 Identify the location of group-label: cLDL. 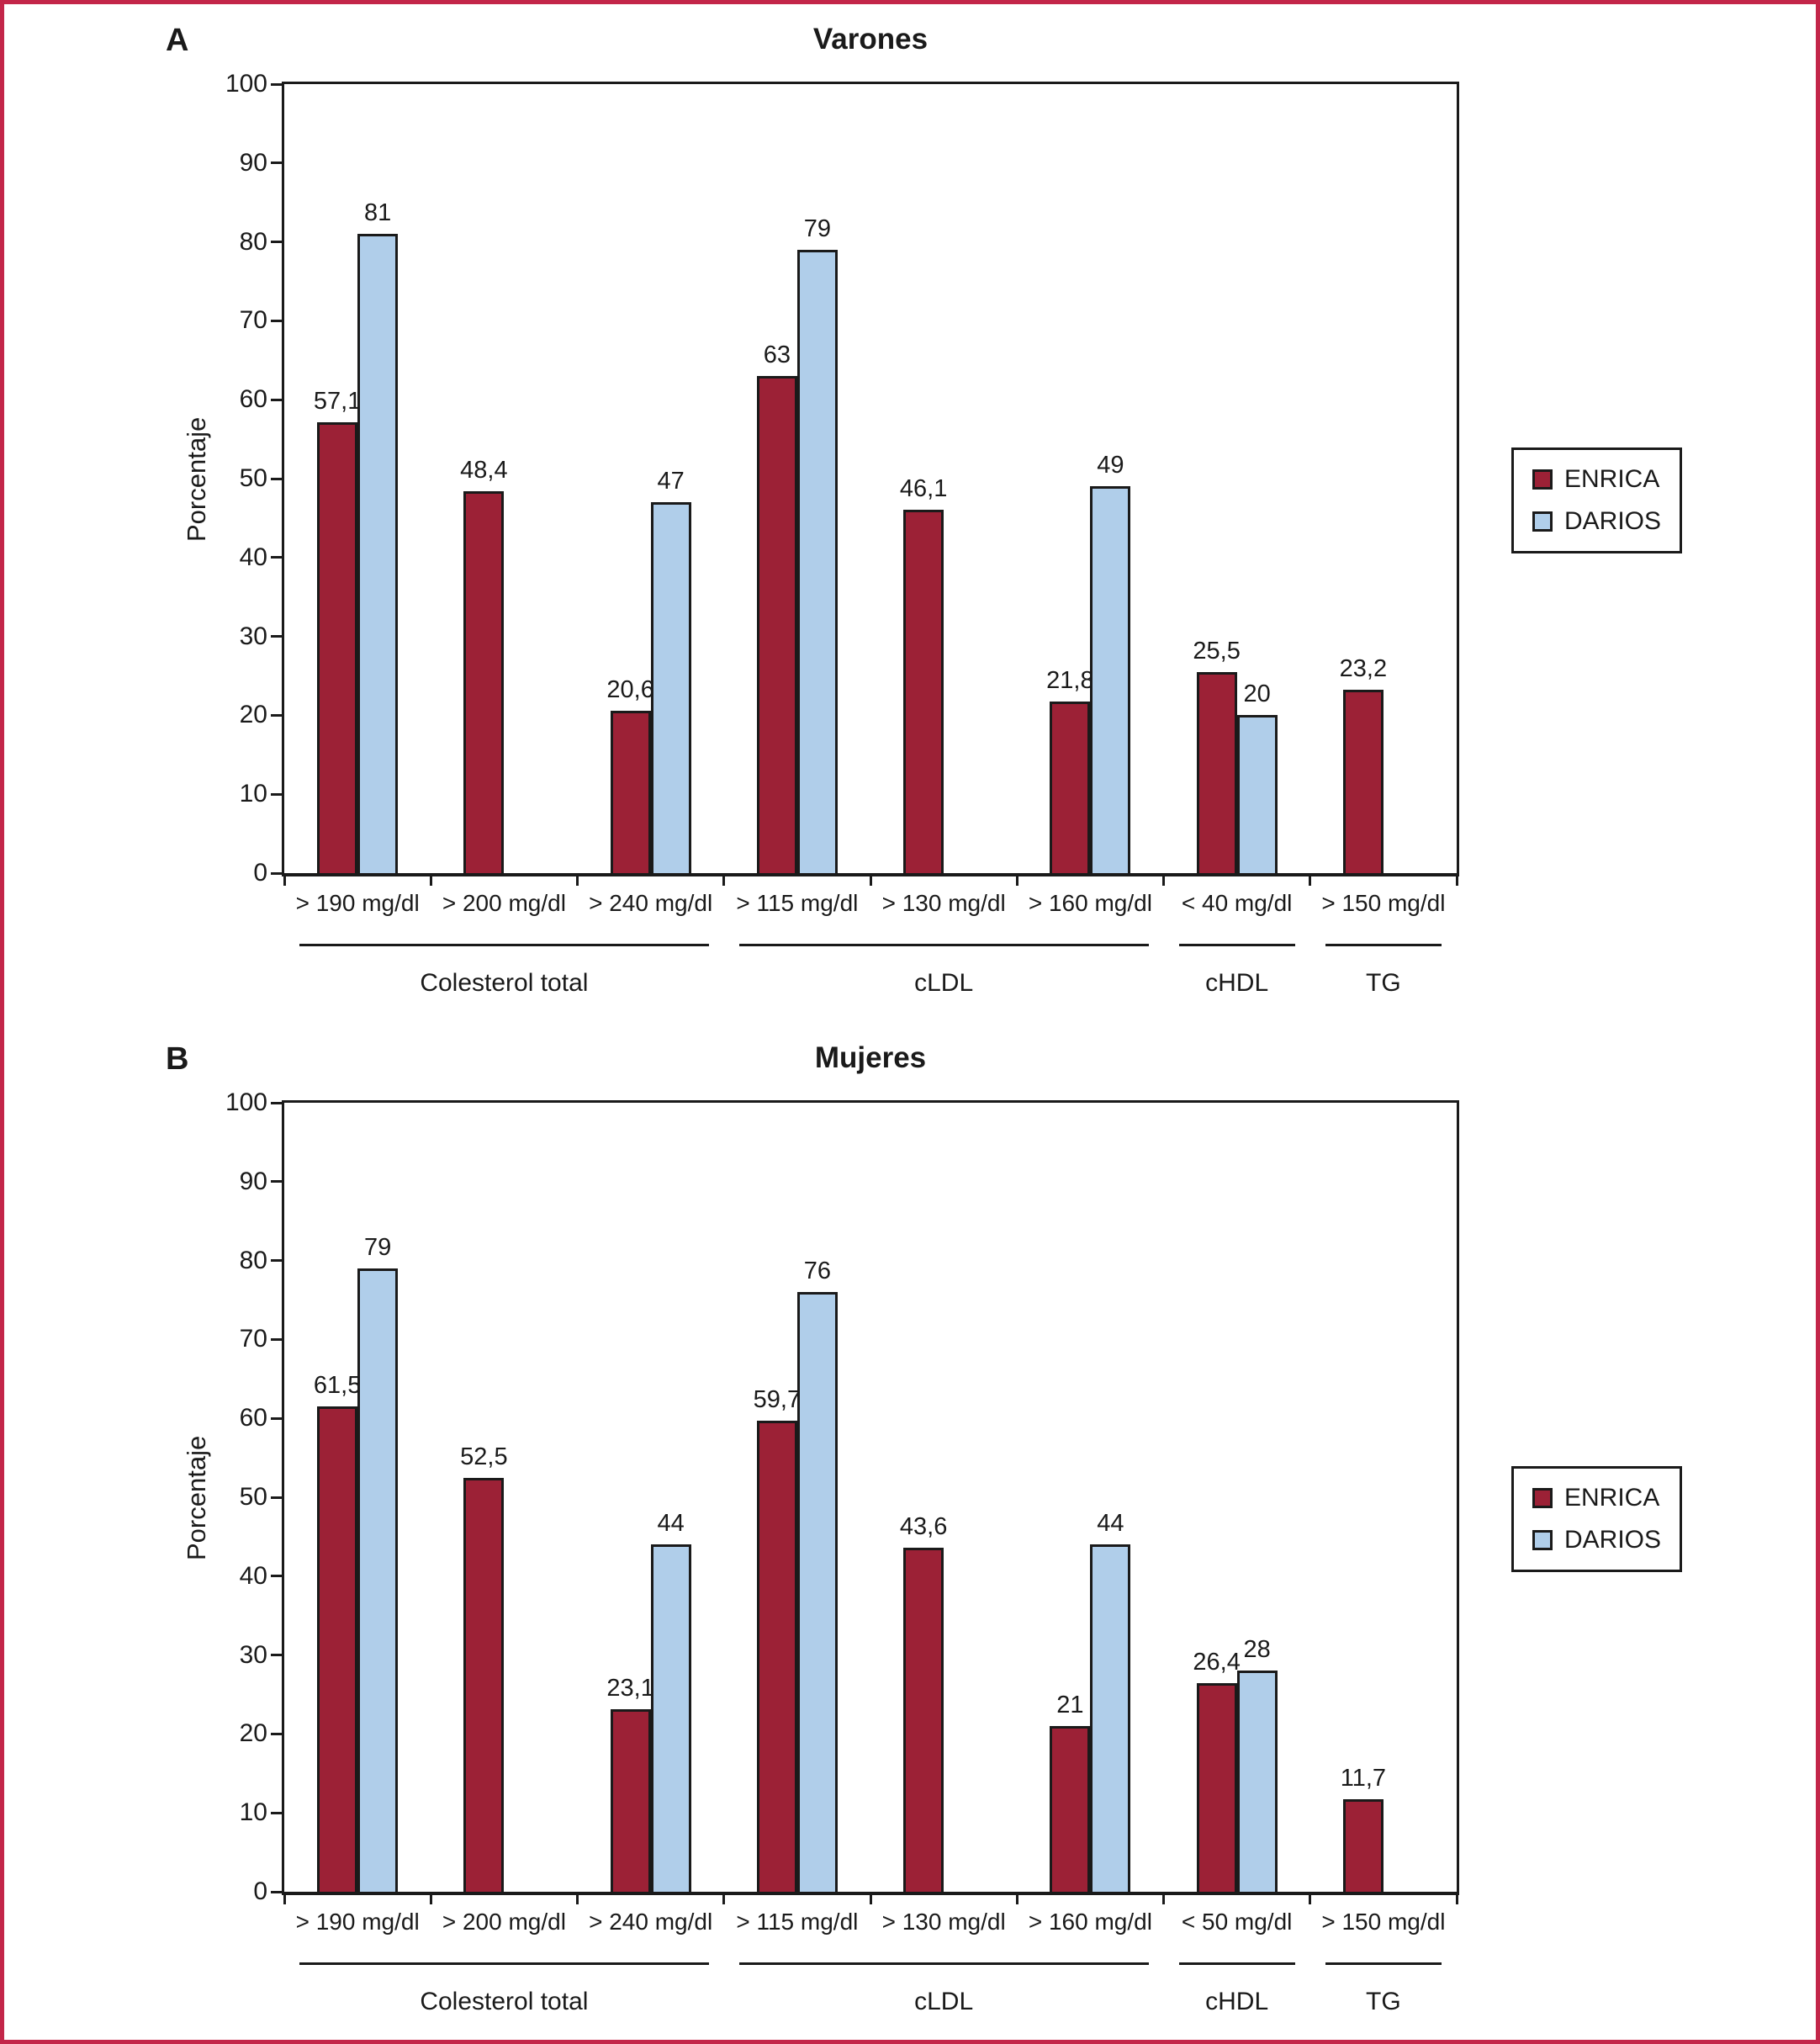
(944, 983).